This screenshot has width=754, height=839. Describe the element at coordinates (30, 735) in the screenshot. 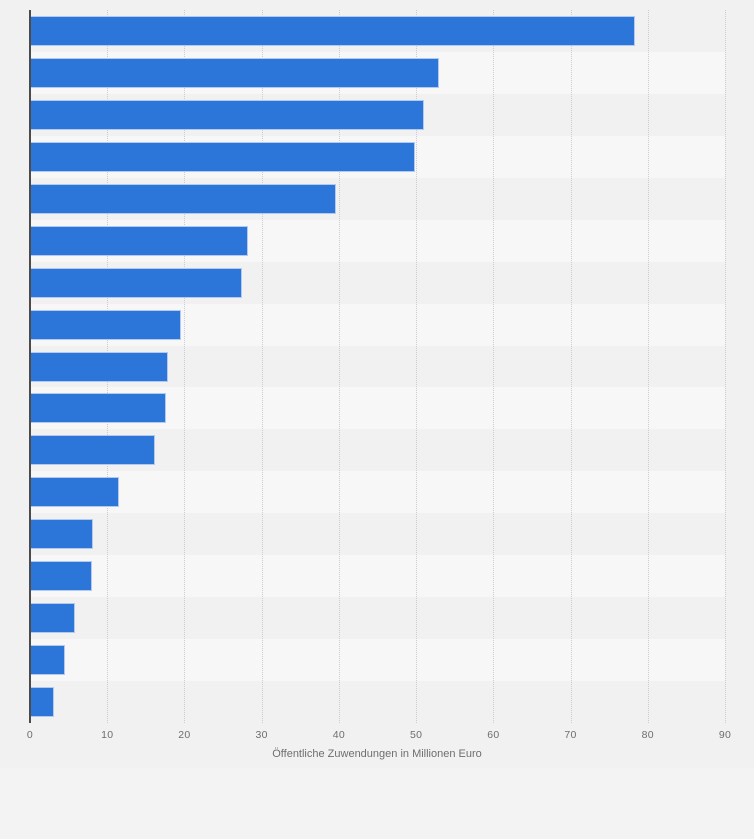

I see `x-tick-label: 0` at that location.